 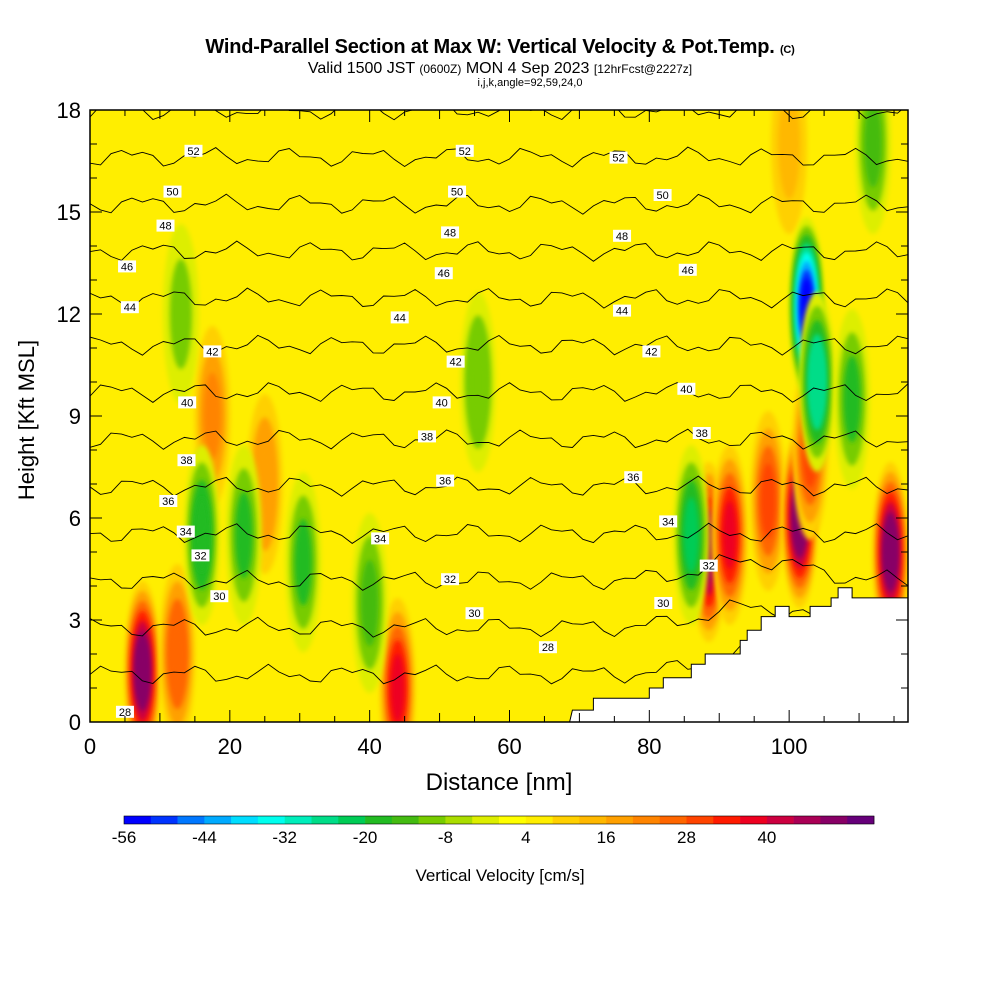 What do you see at coordinates (193, 152) in the screenshot?
I see `isoline-label-35: 52` at bounding box center [193, 152].